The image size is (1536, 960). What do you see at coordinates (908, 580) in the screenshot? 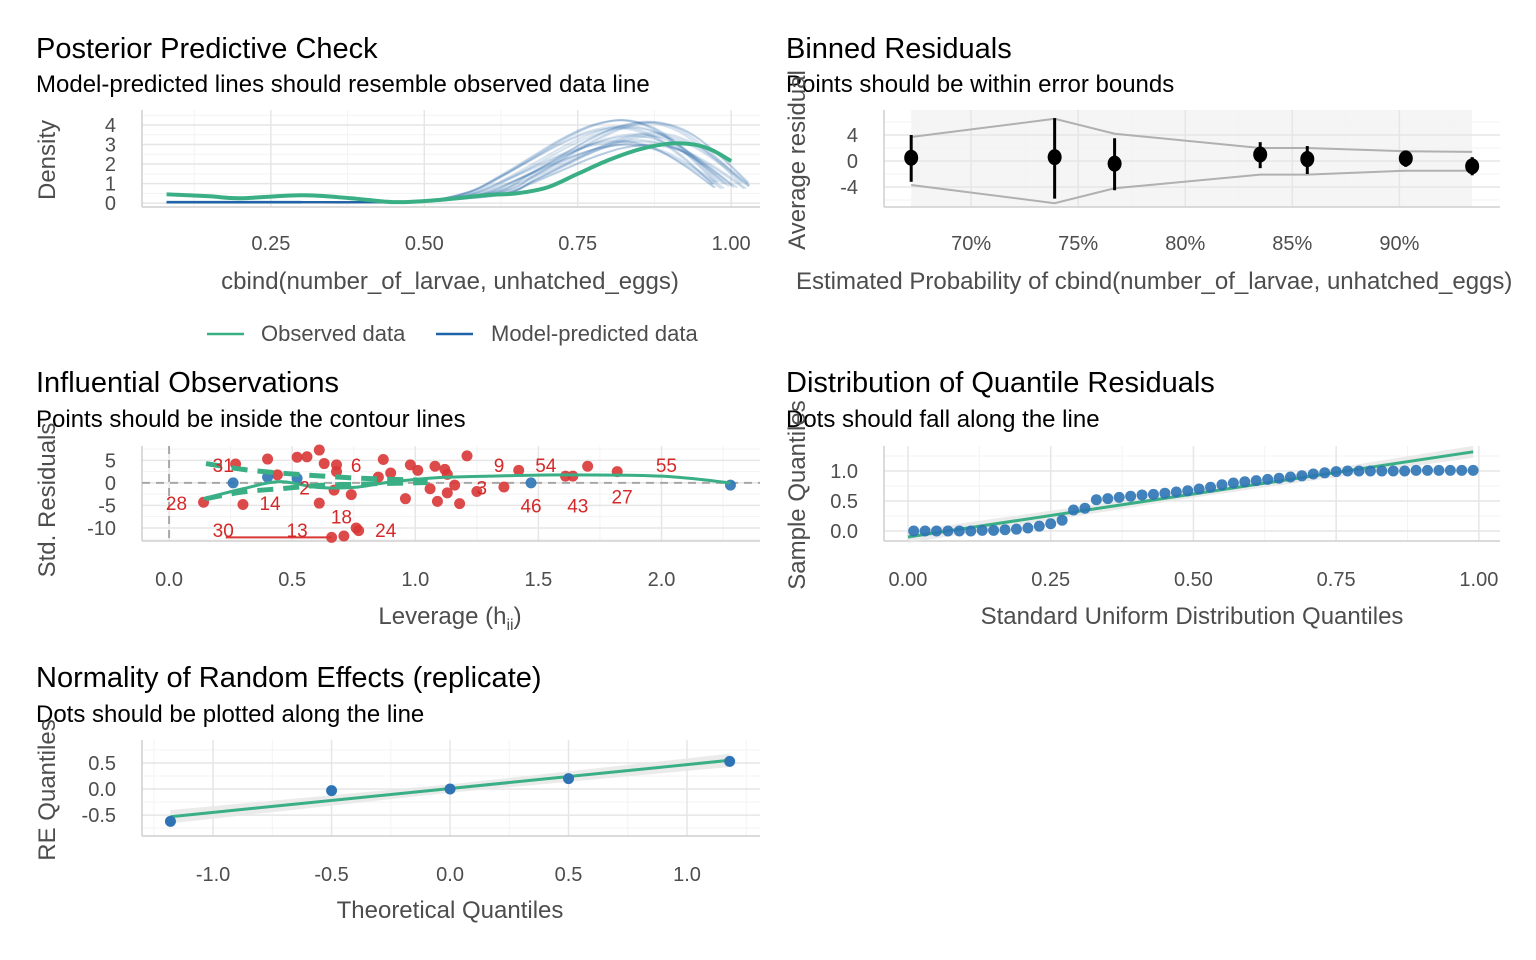
I see `x-tick-label: 0.00` at bounding box center [908, 580].